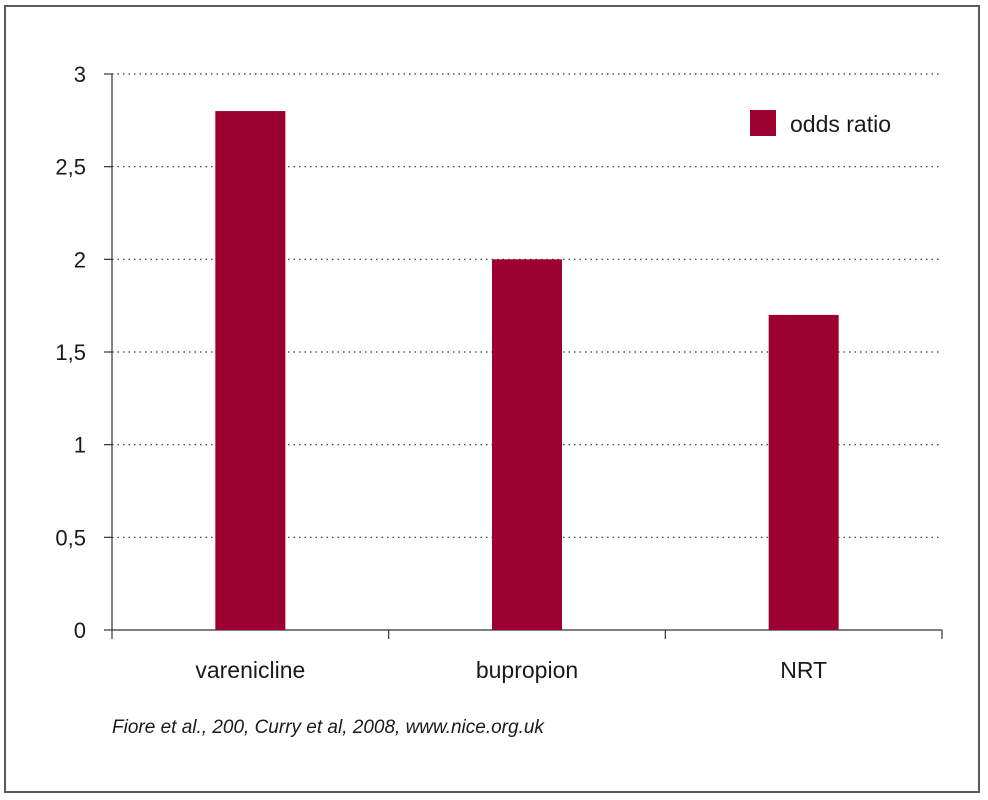 This screenshot has width=988, height=800. I want to click on y-tick-label: 1,5, so click(70, 352).